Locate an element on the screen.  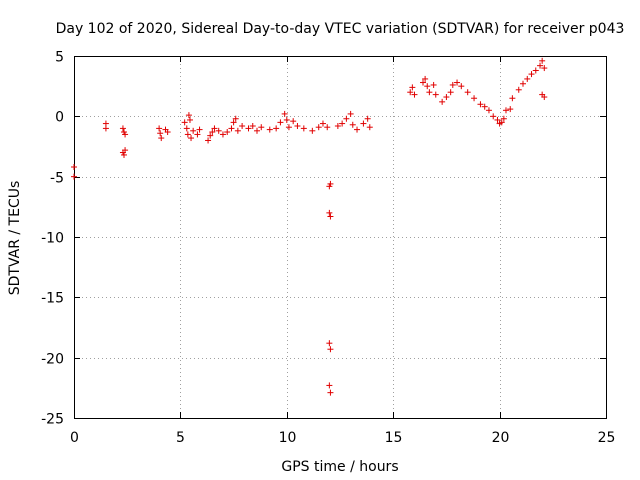
y-tick-label: -10 is located at coordinates (52, 239).